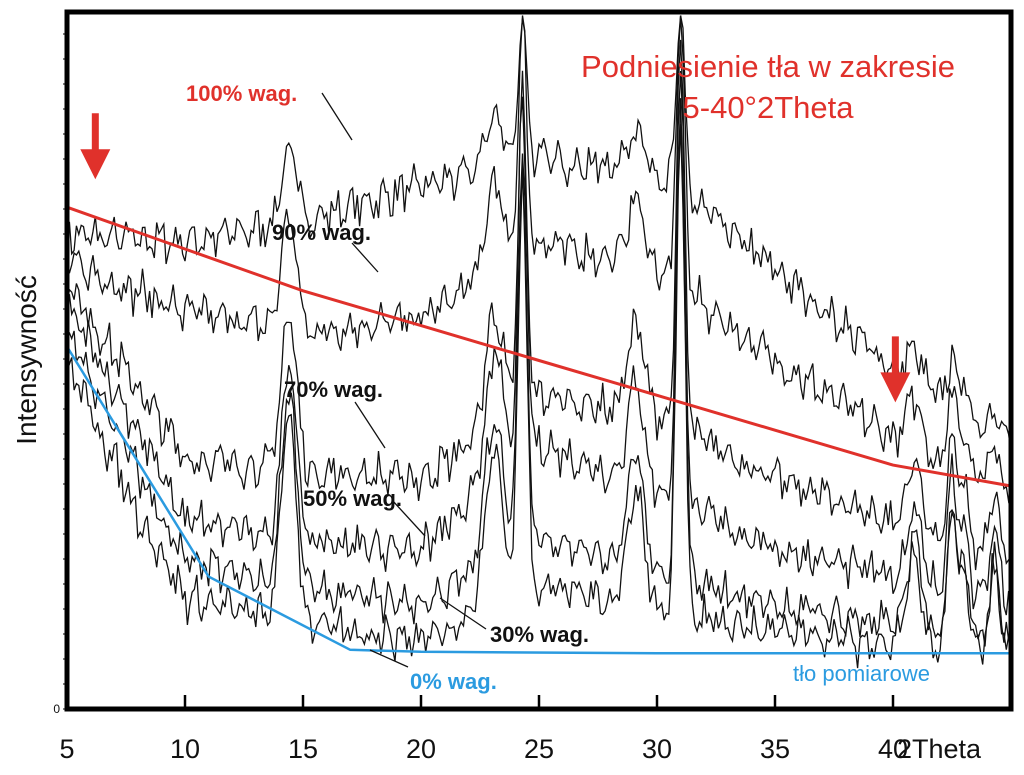 The height and width of the screenshot is (775, 1024). What do you see at coordinates (657, 749) in the screenshot?
I see `x-tick-label: 30` at bounding box center [657, 749].